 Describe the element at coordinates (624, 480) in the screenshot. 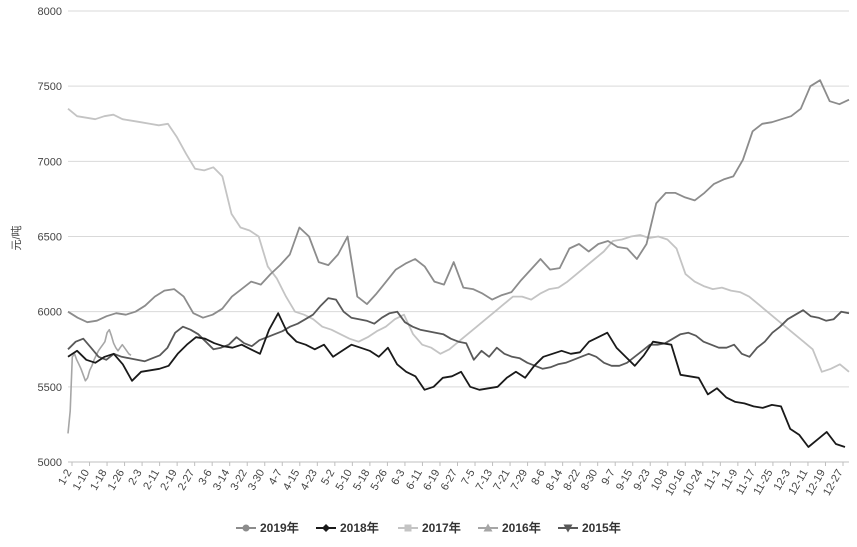

I see `x-tick-label: 9-15` at that location.